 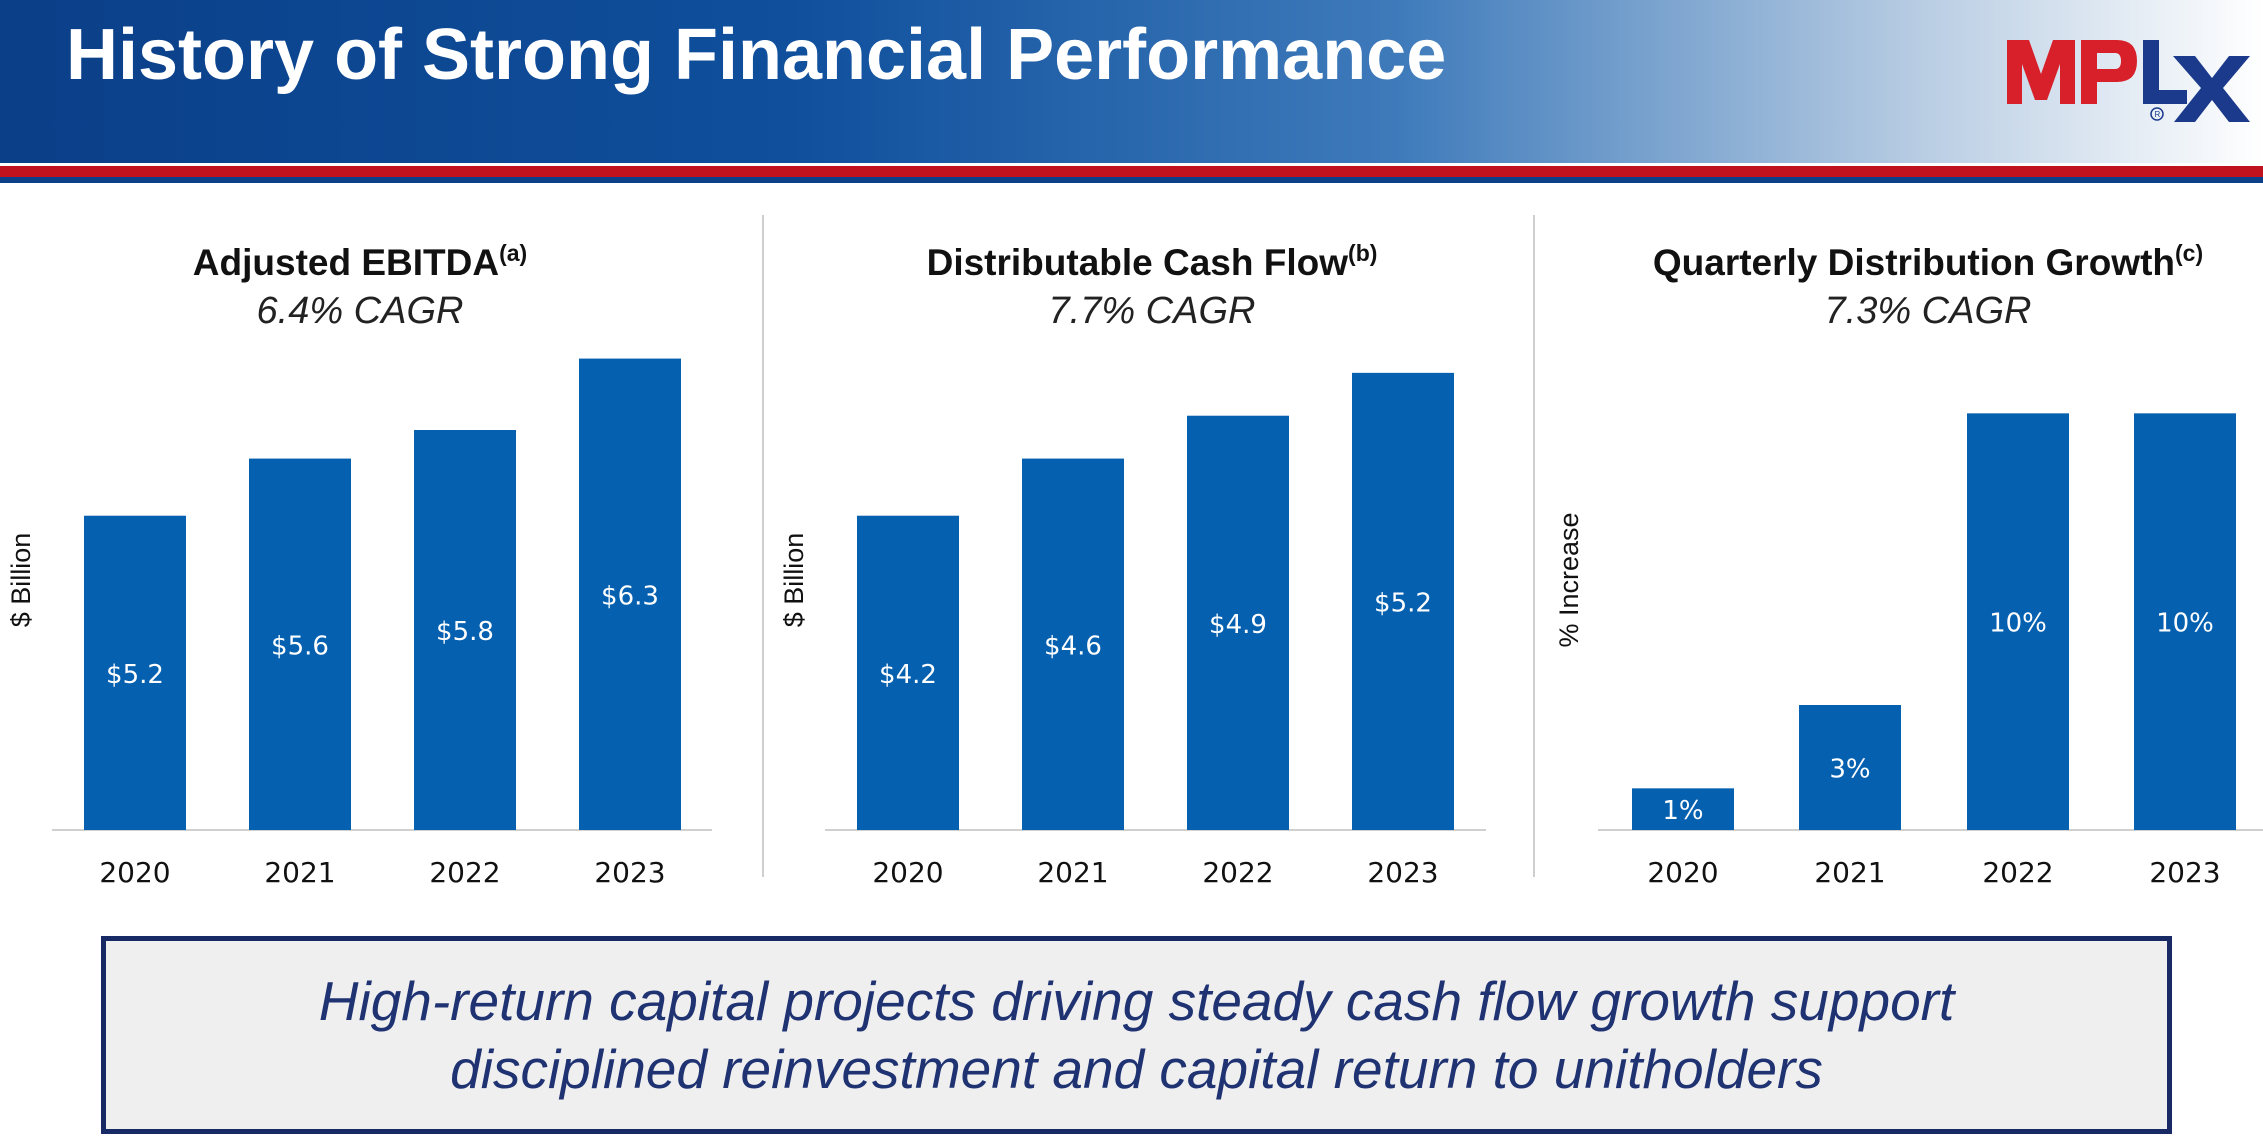 I want to click on data-label: 1%, so click(x=1682, y=811).